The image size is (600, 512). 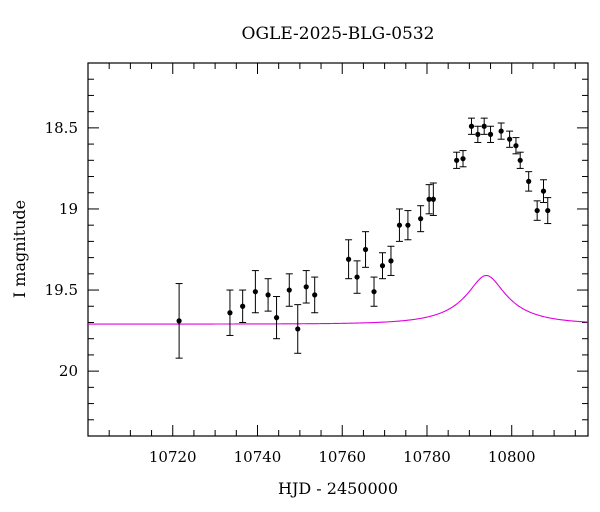 I want to click on x-tick-label: 10720, so click(x=173, y=457).